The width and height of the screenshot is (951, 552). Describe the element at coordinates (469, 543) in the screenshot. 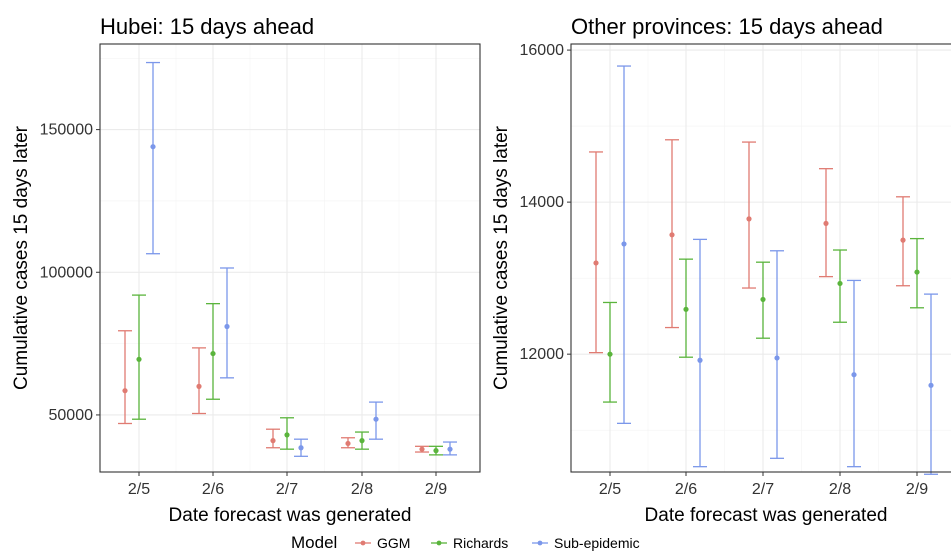

I see `legend-item-richards: Richards` at that location.